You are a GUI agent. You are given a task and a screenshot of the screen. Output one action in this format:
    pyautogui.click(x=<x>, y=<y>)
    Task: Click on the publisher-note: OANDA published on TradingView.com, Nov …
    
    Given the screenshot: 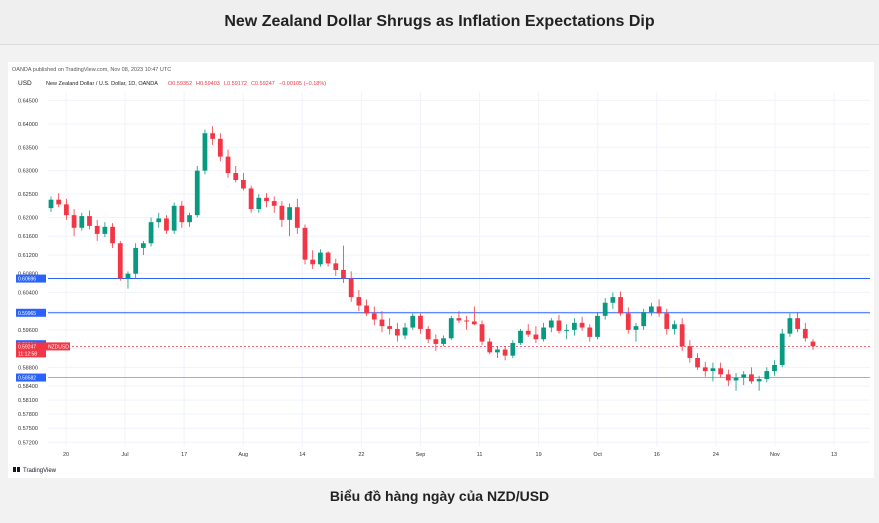 What is the action you would take?
    pyautogui.click(x=91, y=70)
    